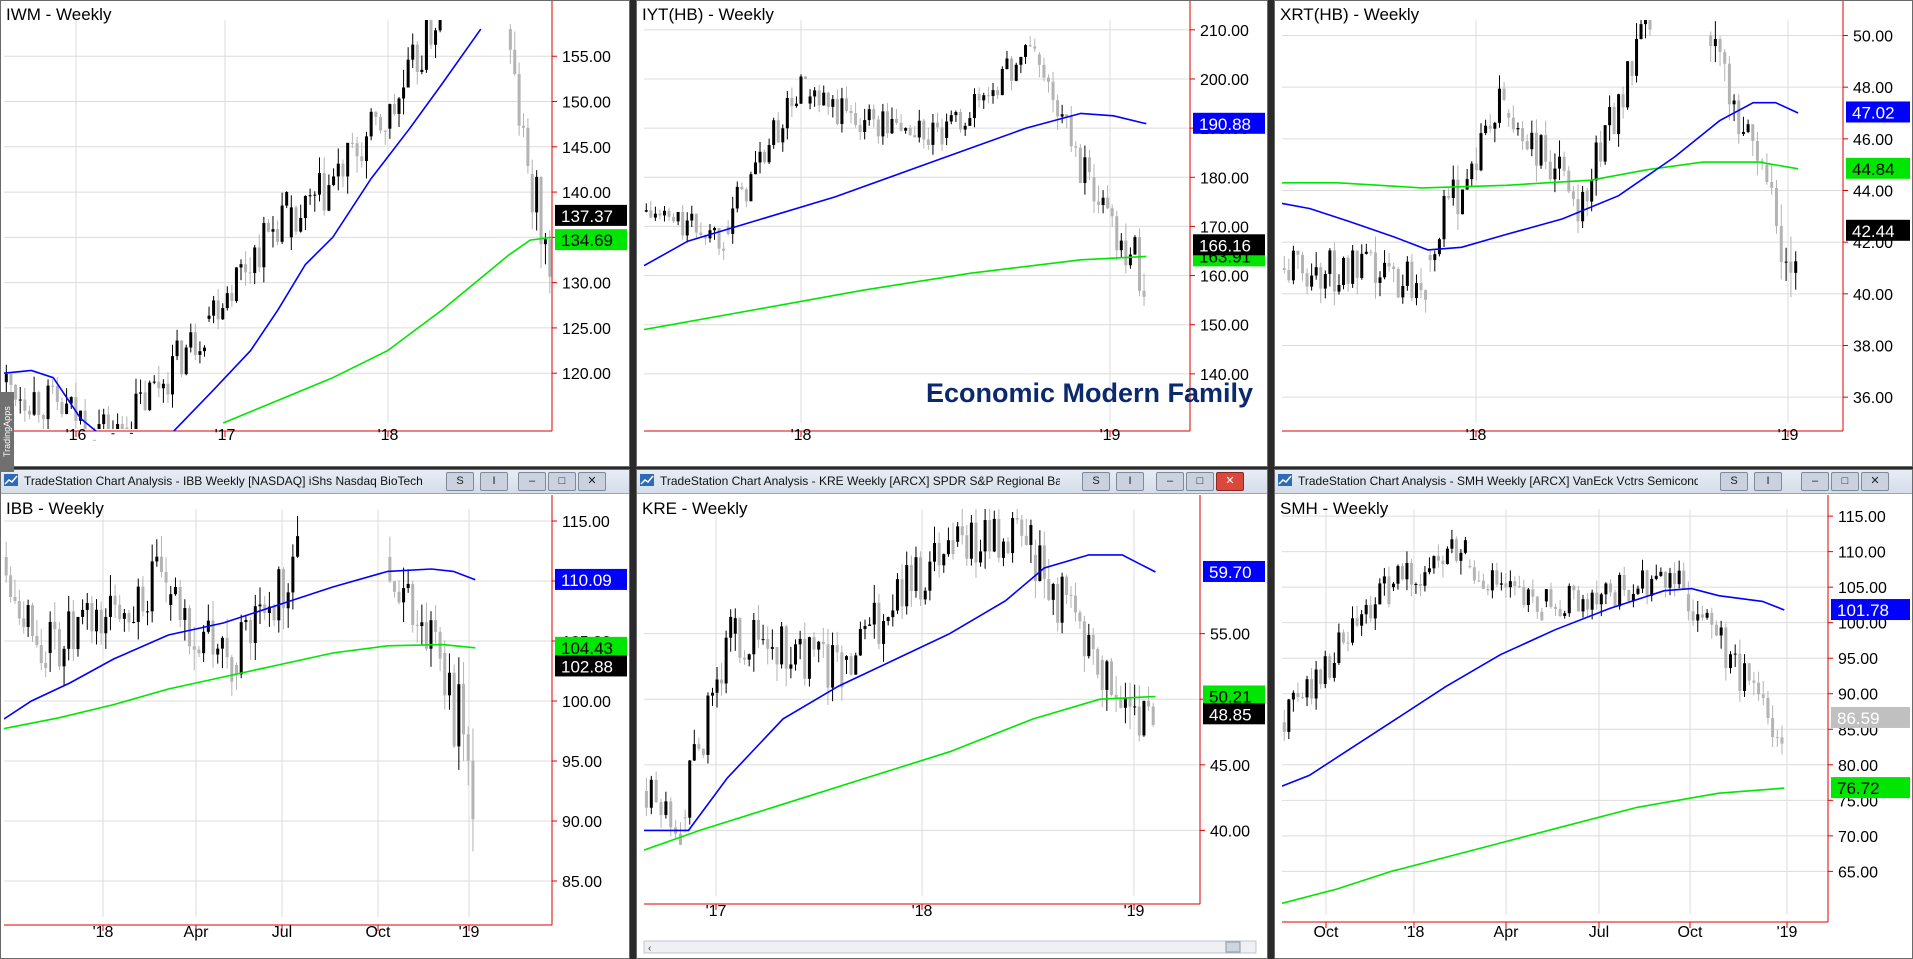  Describe the element at coordinates (586, 193) in the screenshot. I see `y-tick-label: 140.00` at that location.